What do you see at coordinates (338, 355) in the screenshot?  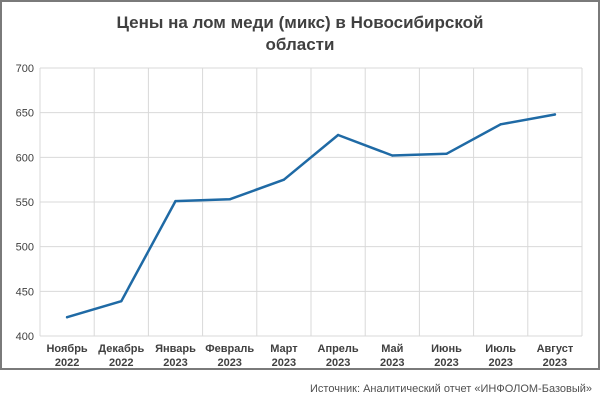 I see `x-tick-label: Апрель 2023` at bounding box center [338, 355].